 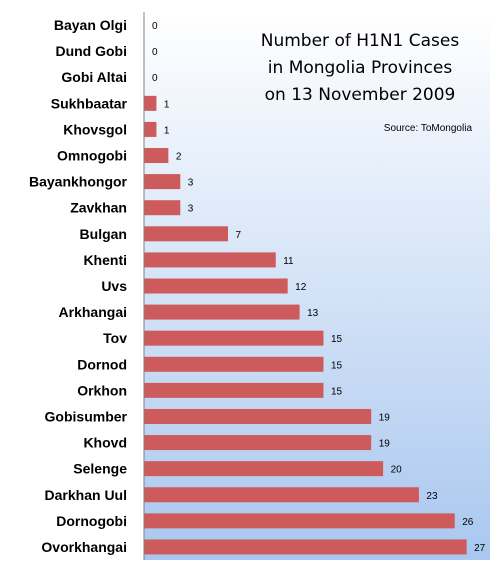 What do you see at coordinates (98, 208) in the screenshot?
I see `category-label: Zavkhan` at bounding box center [98, 208].